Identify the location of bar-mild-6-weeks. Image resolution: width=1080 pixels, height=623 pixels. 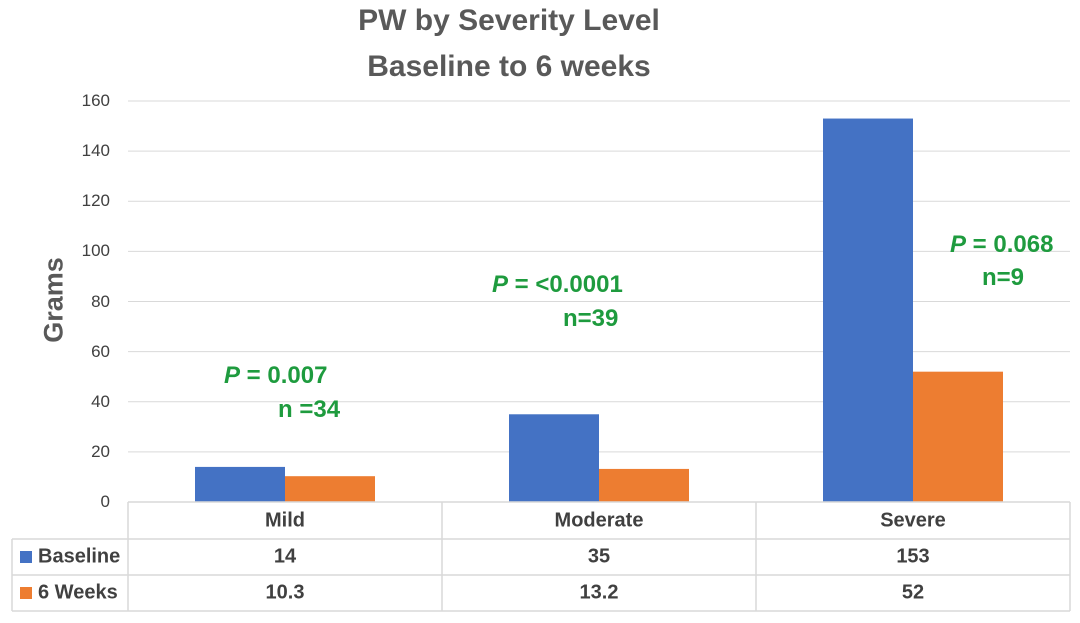
(330, 489).